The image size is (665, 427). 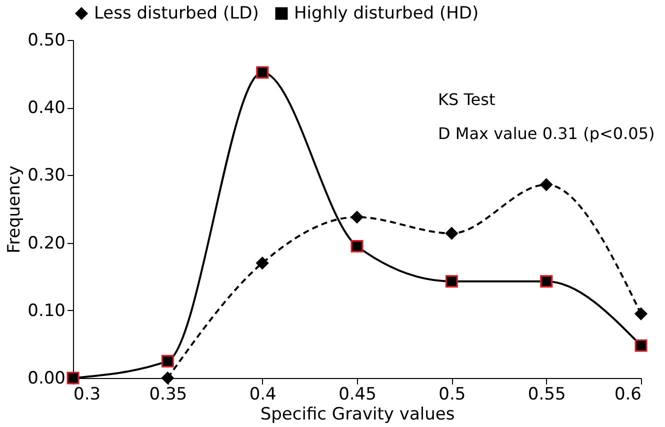 I want to click on x-tick-label: 0.55, so click(x=547, y=394).